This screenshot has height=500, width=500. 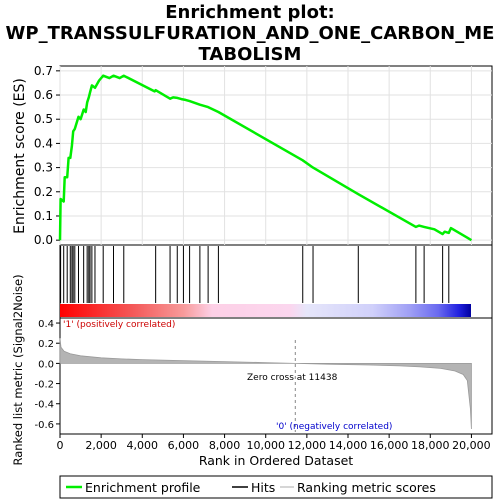 I want to click on x-tick-label: 16,000, so click(x=389, y=445).